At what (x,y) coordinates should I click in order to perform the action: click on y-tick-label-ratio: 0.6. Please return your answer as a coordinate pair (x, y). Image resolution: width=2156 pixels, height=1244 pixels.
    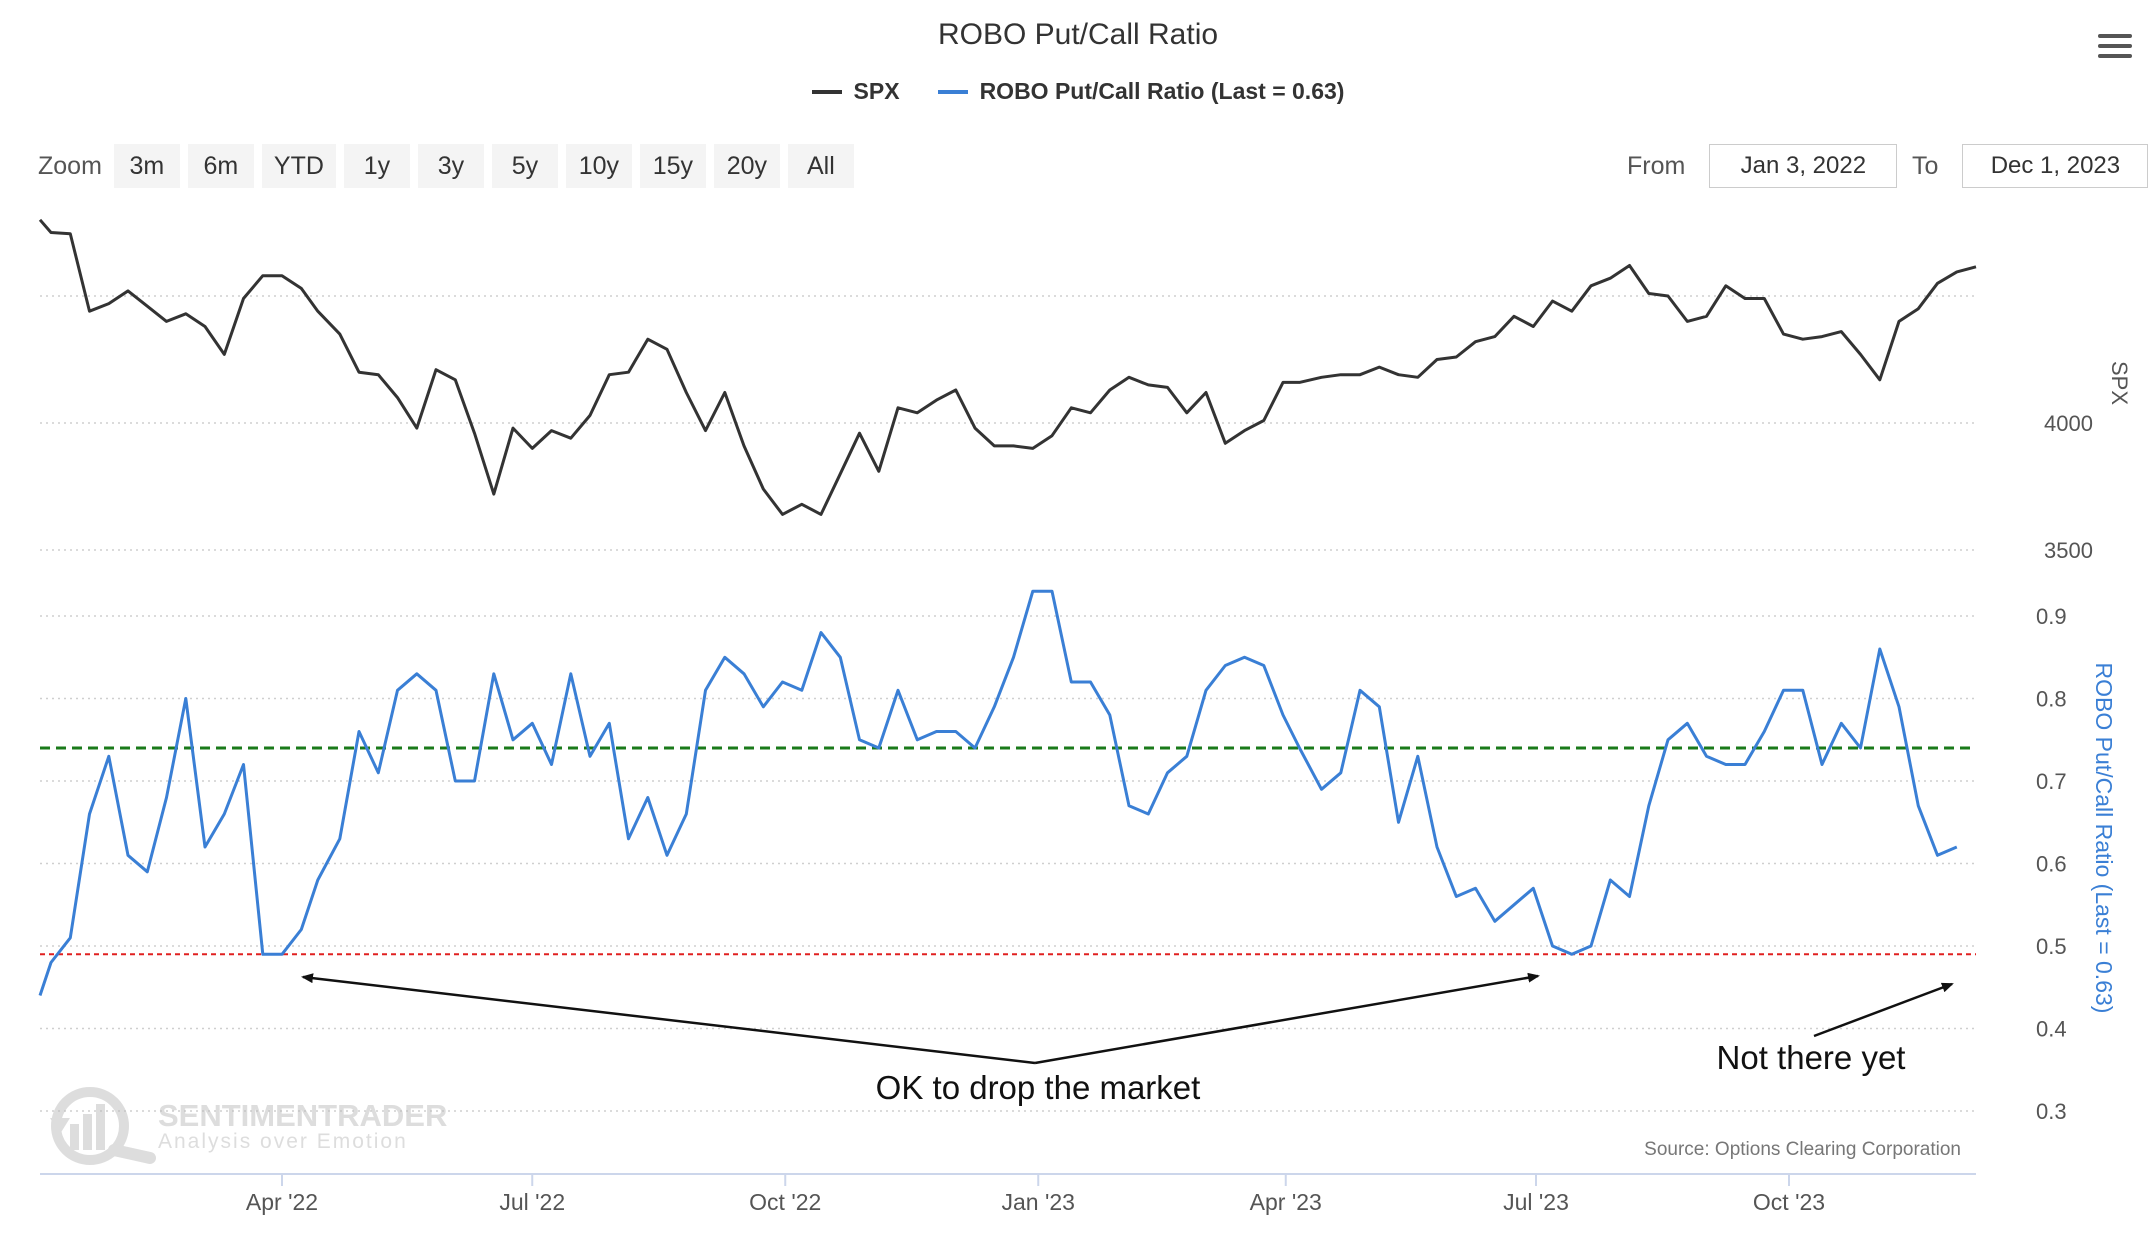
    Looking at the image, I should click on (2051, 864).